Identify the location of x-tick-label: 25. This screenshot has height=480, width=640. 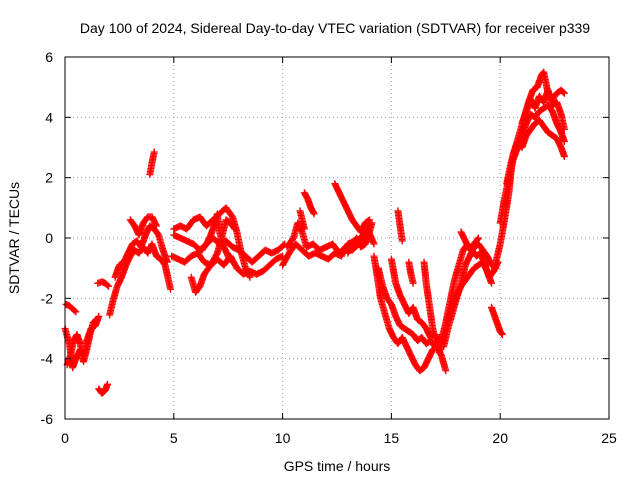
(609, 438).